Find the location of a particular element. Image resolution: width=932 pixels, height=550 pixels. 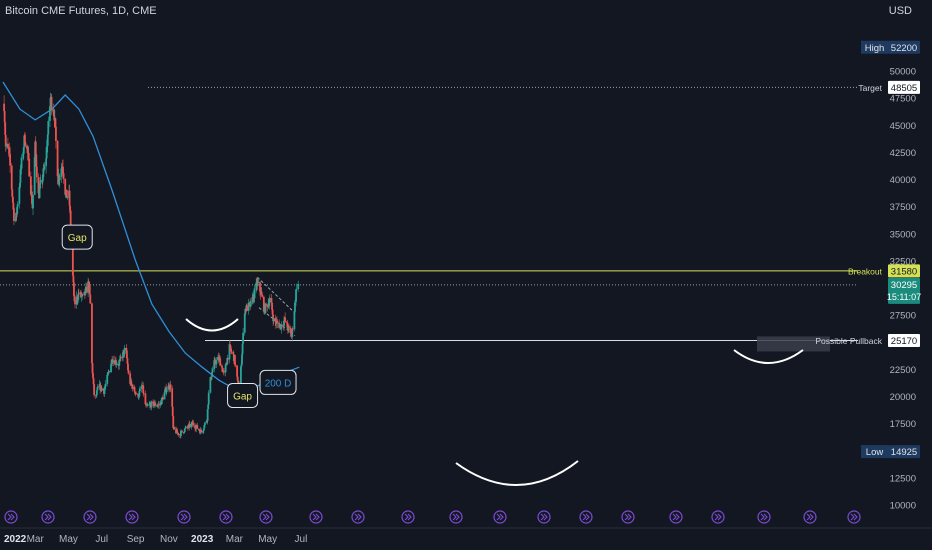

price-label-value: 14925 is located at coordinates (904, 452).